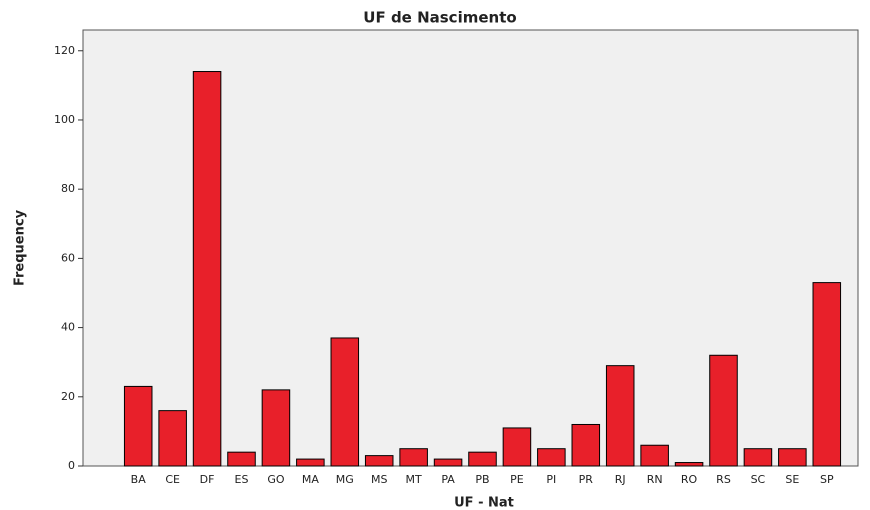  Describe the element at coordinates (689, 479) in the screenshot. I see `x-tick-label: RO` at that location.